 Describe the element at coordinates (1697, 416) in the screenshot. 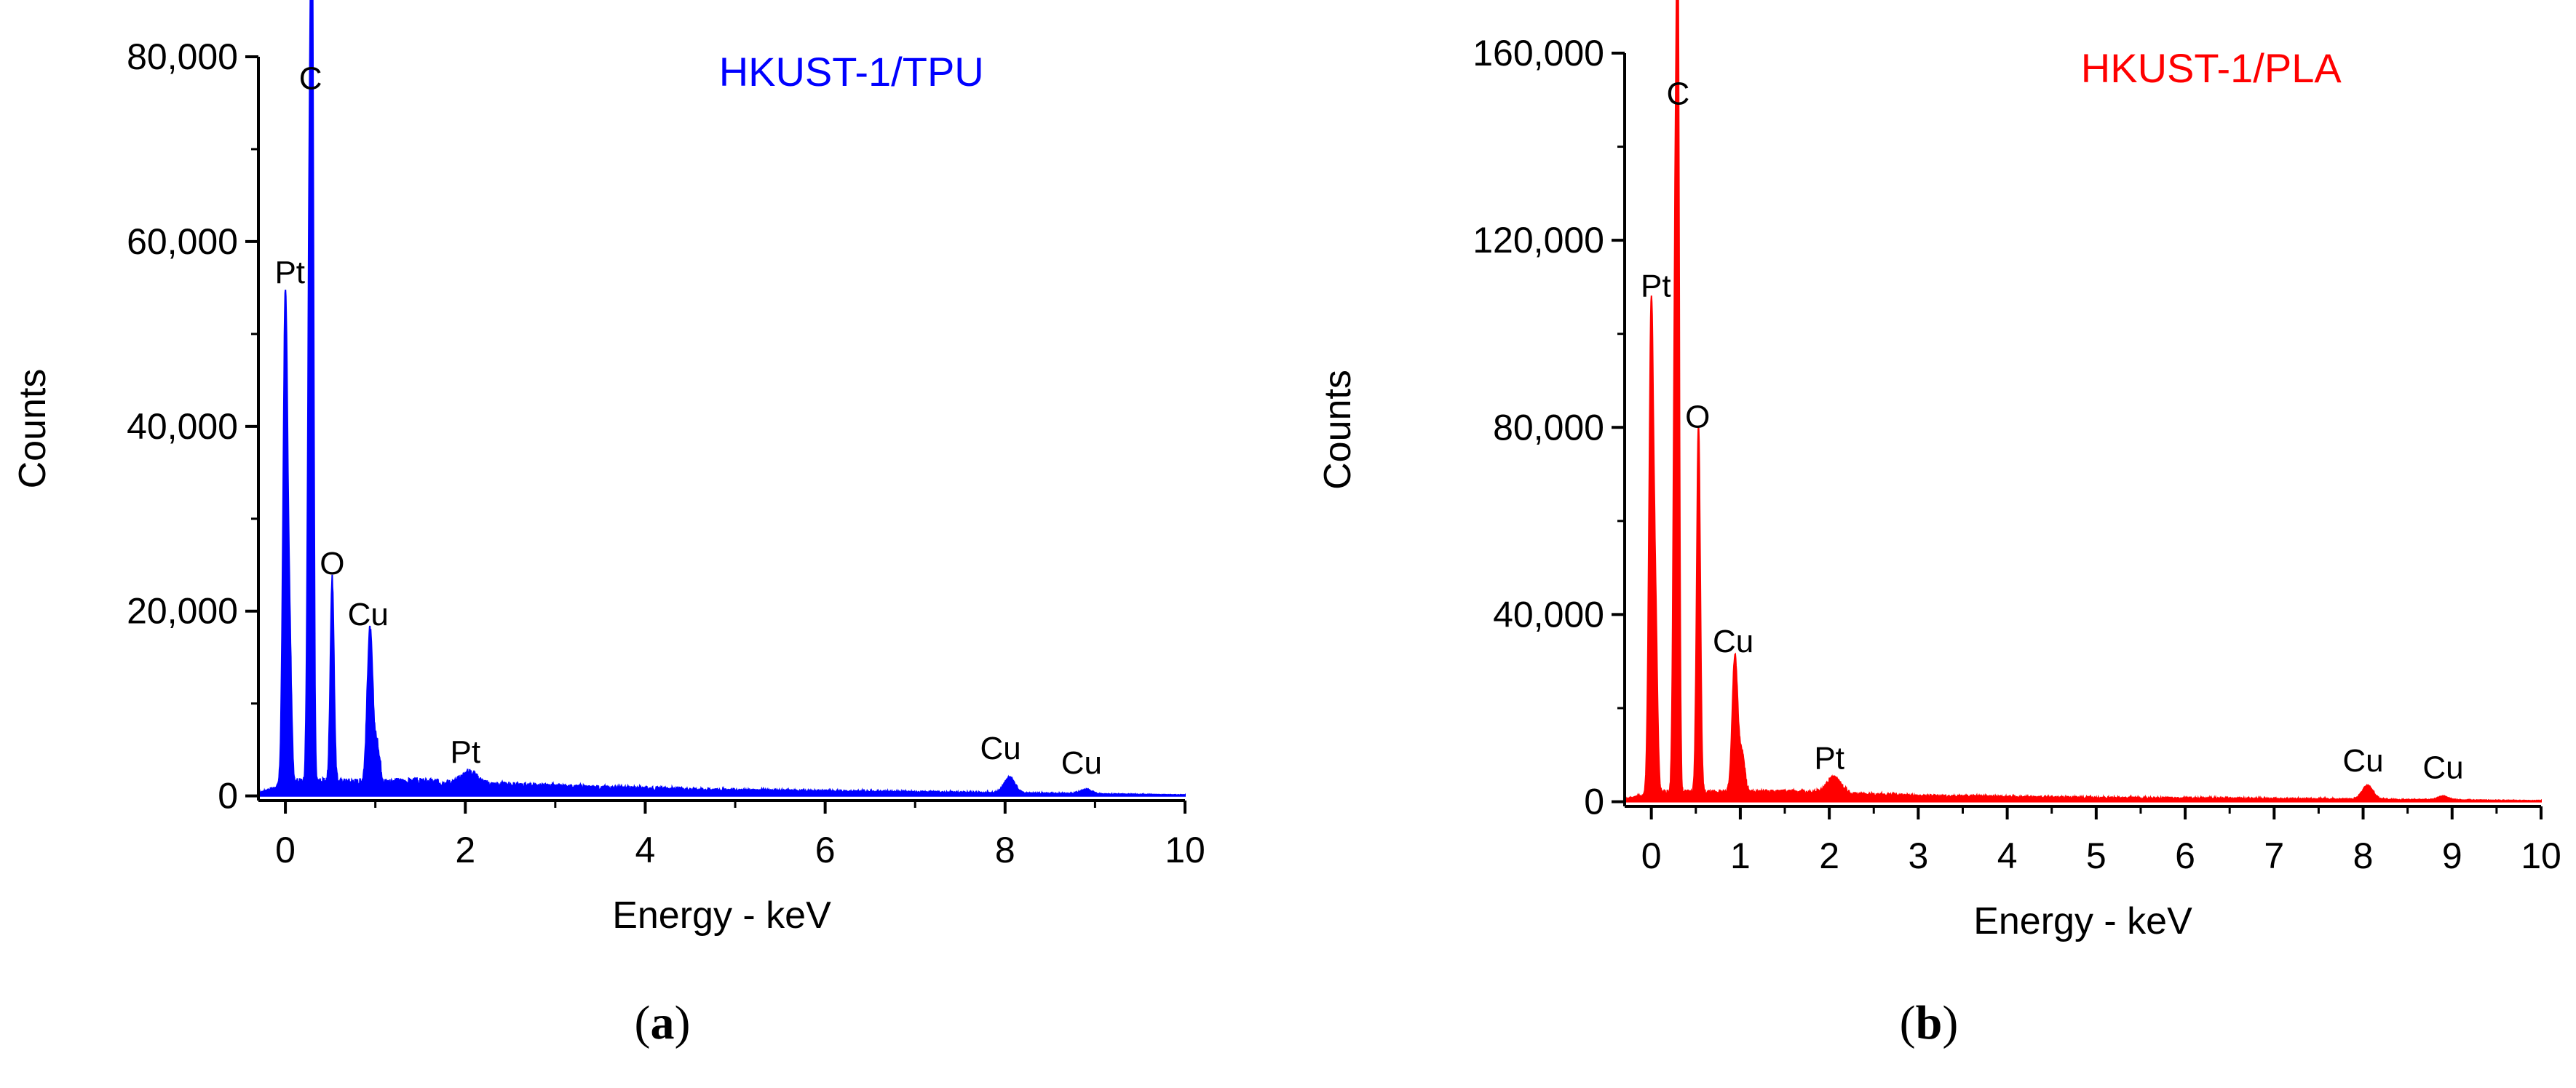

I see `peak-label-b-2: O` at that location.